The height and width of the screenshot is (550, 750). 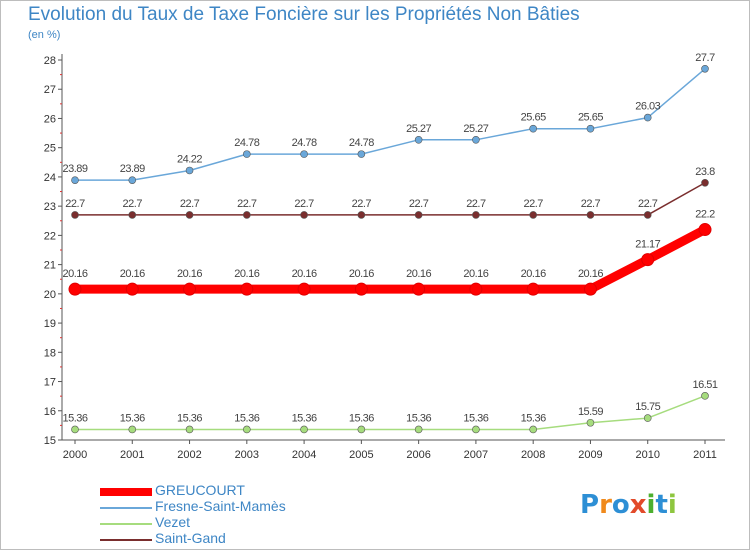 I want to click on x-tick-label: 2001, so click(x=132, y=455).